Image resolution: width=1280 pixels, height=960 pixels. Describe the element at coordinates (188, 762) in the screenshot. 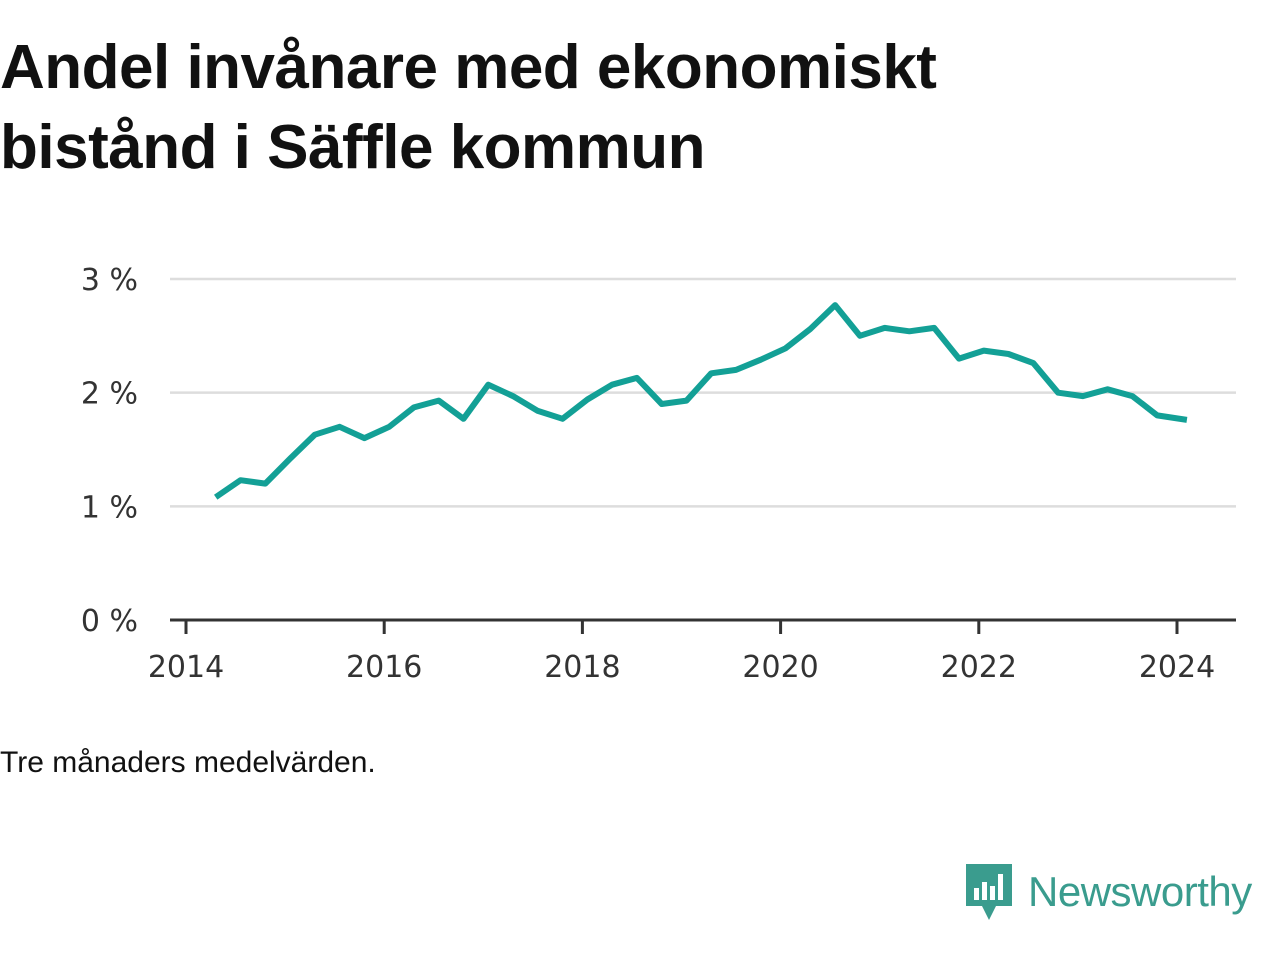

I see `chart-note: Tre månaders medelvärden.` at that location.